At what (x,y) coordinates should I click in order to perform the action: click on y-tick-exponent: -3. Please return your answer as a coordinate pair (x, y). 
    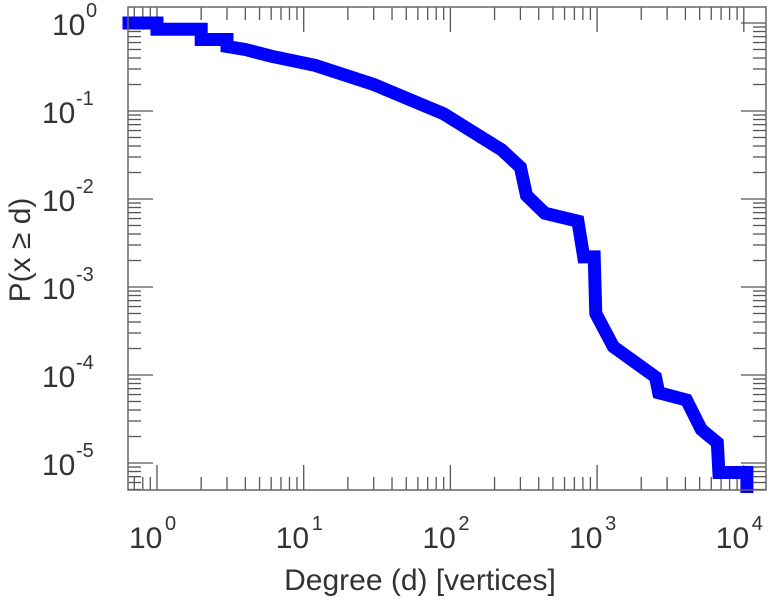
    Looking at the image, I should click on (85, 275).